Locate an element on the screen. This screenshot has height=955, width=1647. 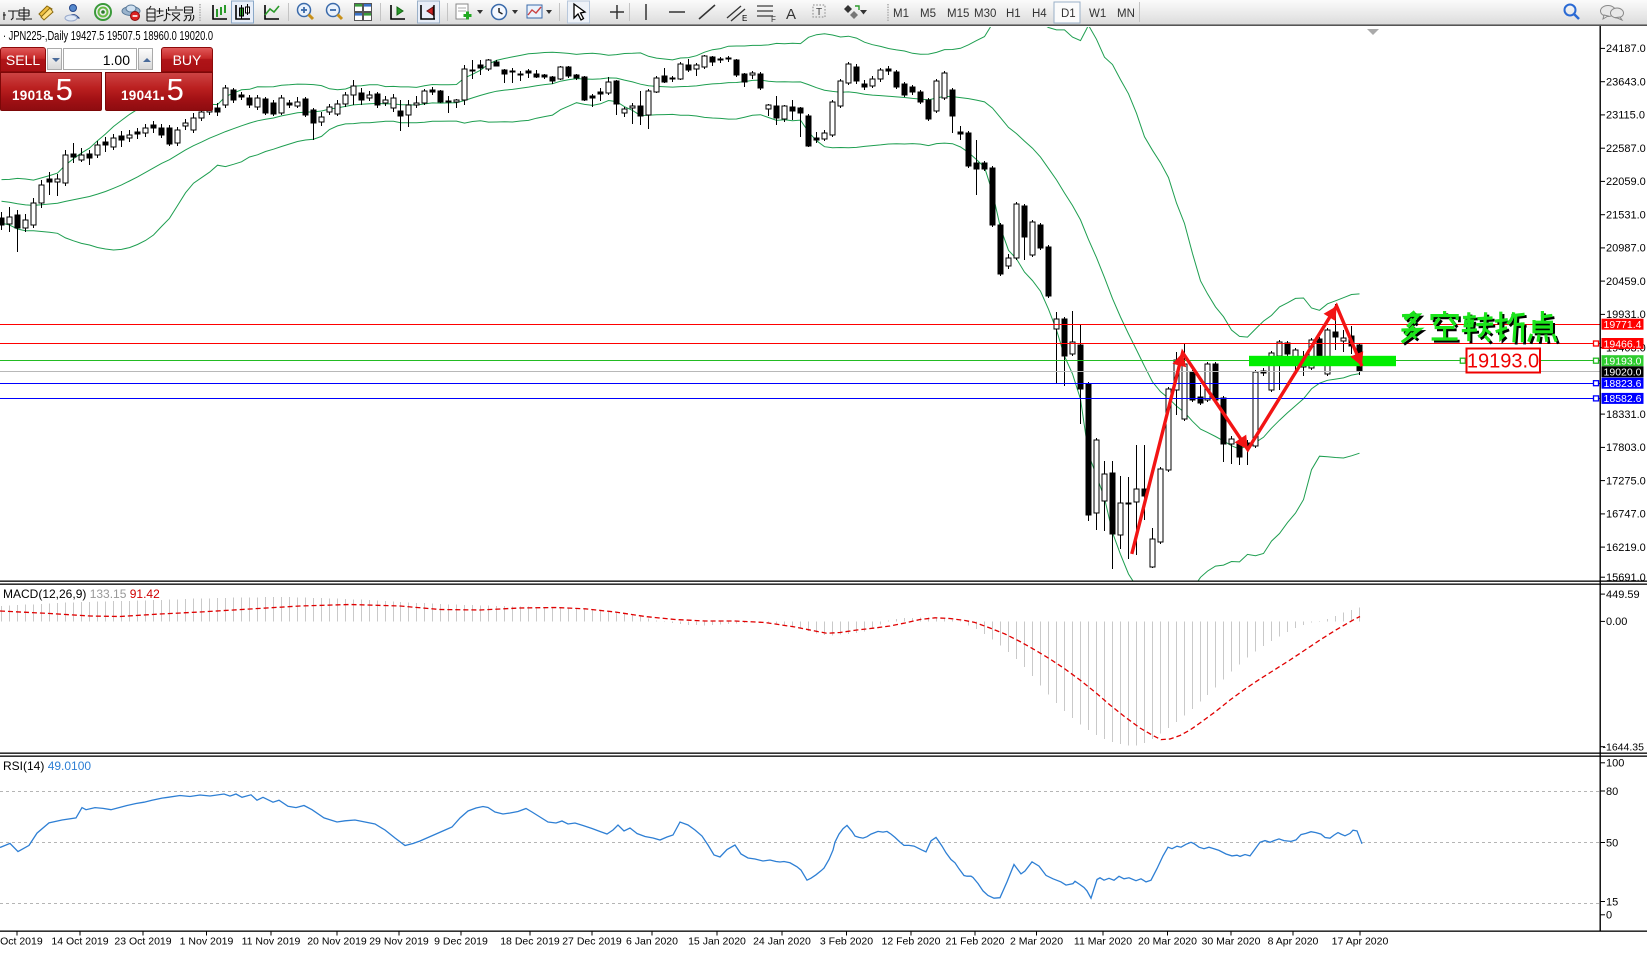
svg-text: 20 Nov 2019 is located at coordinates (337, 942).